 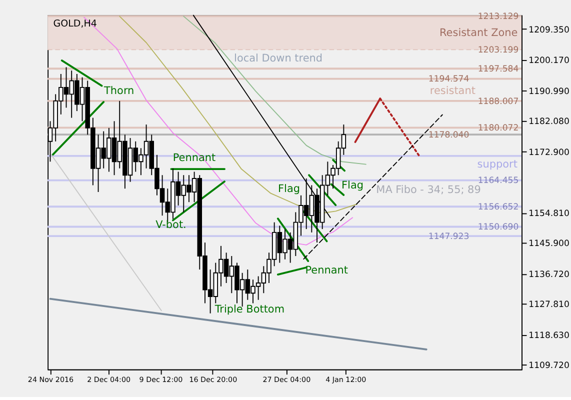 What do you see at coordinates (449, 79) in the screenshot?
I see `ref-line-label: 1194.574` at bounding box center [449, 79].